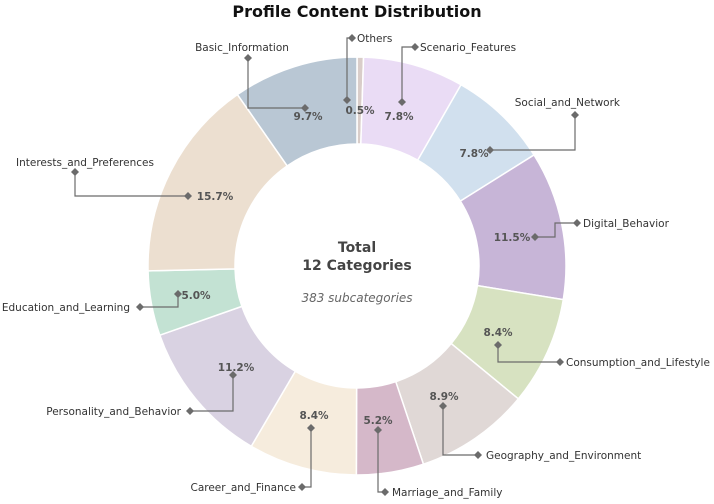 This screenshot has height=504, width=714. Describe the element at coordinates (498, 345) in the screenshot. I see `leader-marker-consumption-and-lifestyle` at that location.